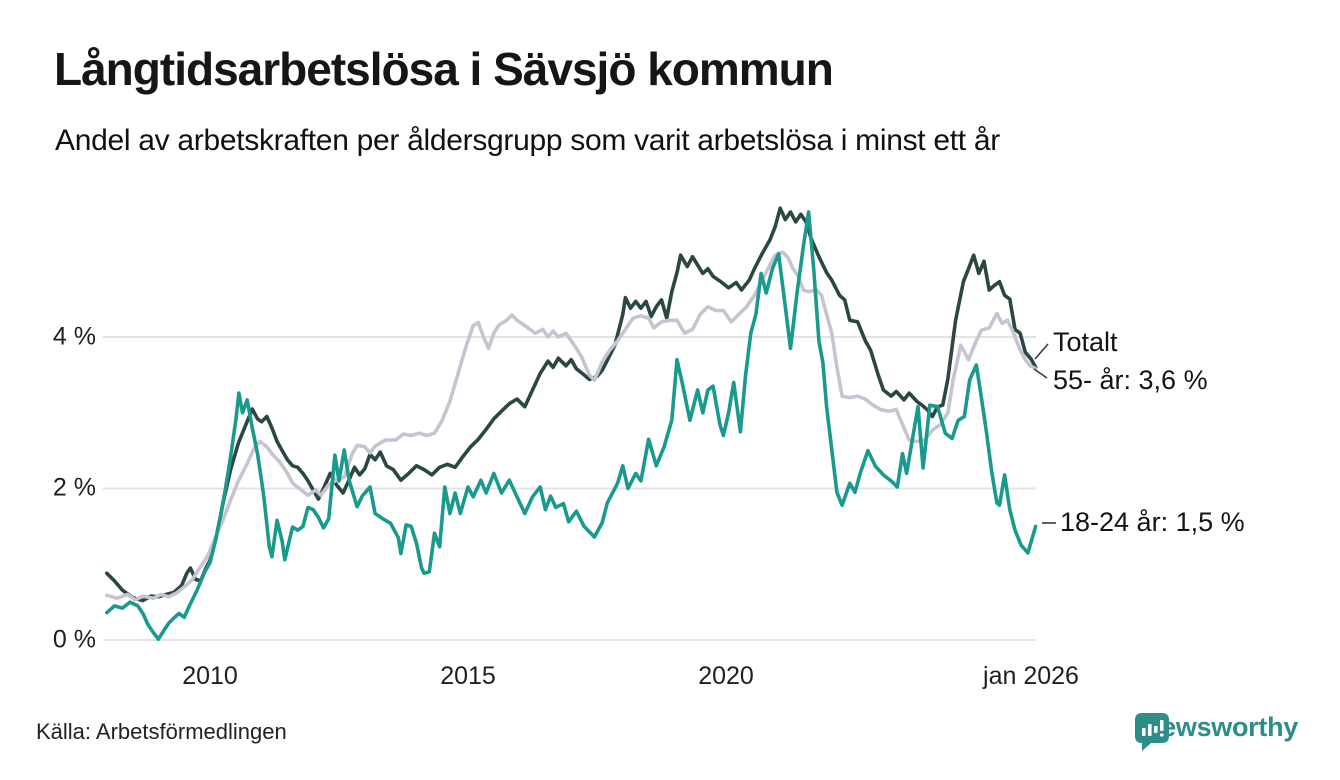 This screenshot has width=1340, height=780. What do you see at coordinates (444, 69) in the screenshot?
I see `page-title: Långtidsarbetslösa i Sävsjö kommun` at bounding box center [444, 69].